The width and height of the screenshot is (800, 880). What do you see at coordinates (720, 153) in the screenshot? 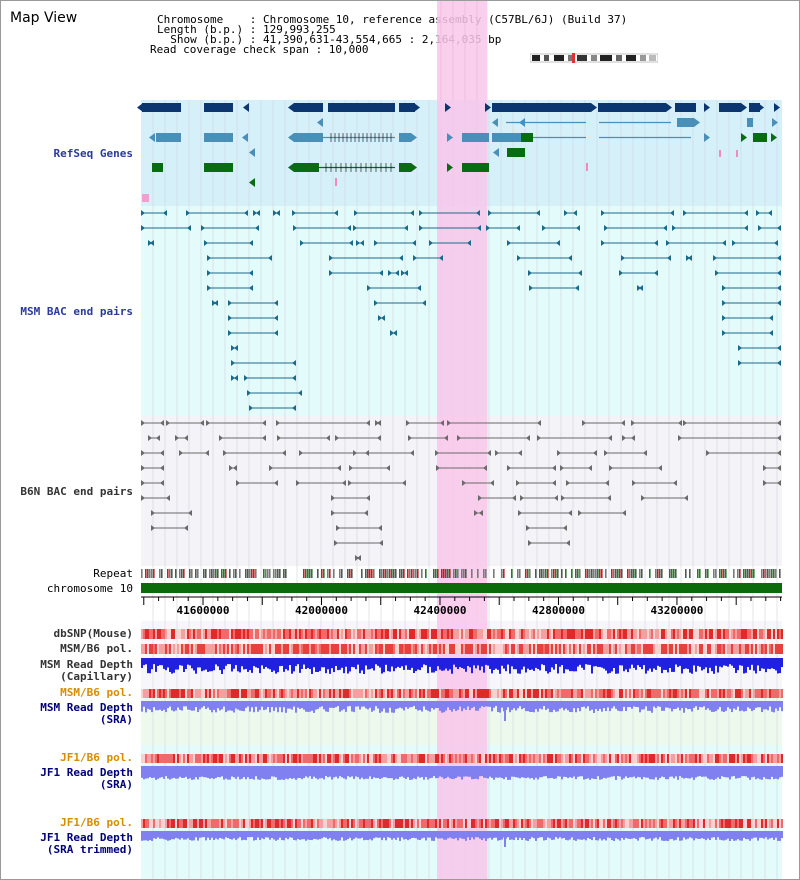
I see `gene-exon` at bounding box center [720, 153].